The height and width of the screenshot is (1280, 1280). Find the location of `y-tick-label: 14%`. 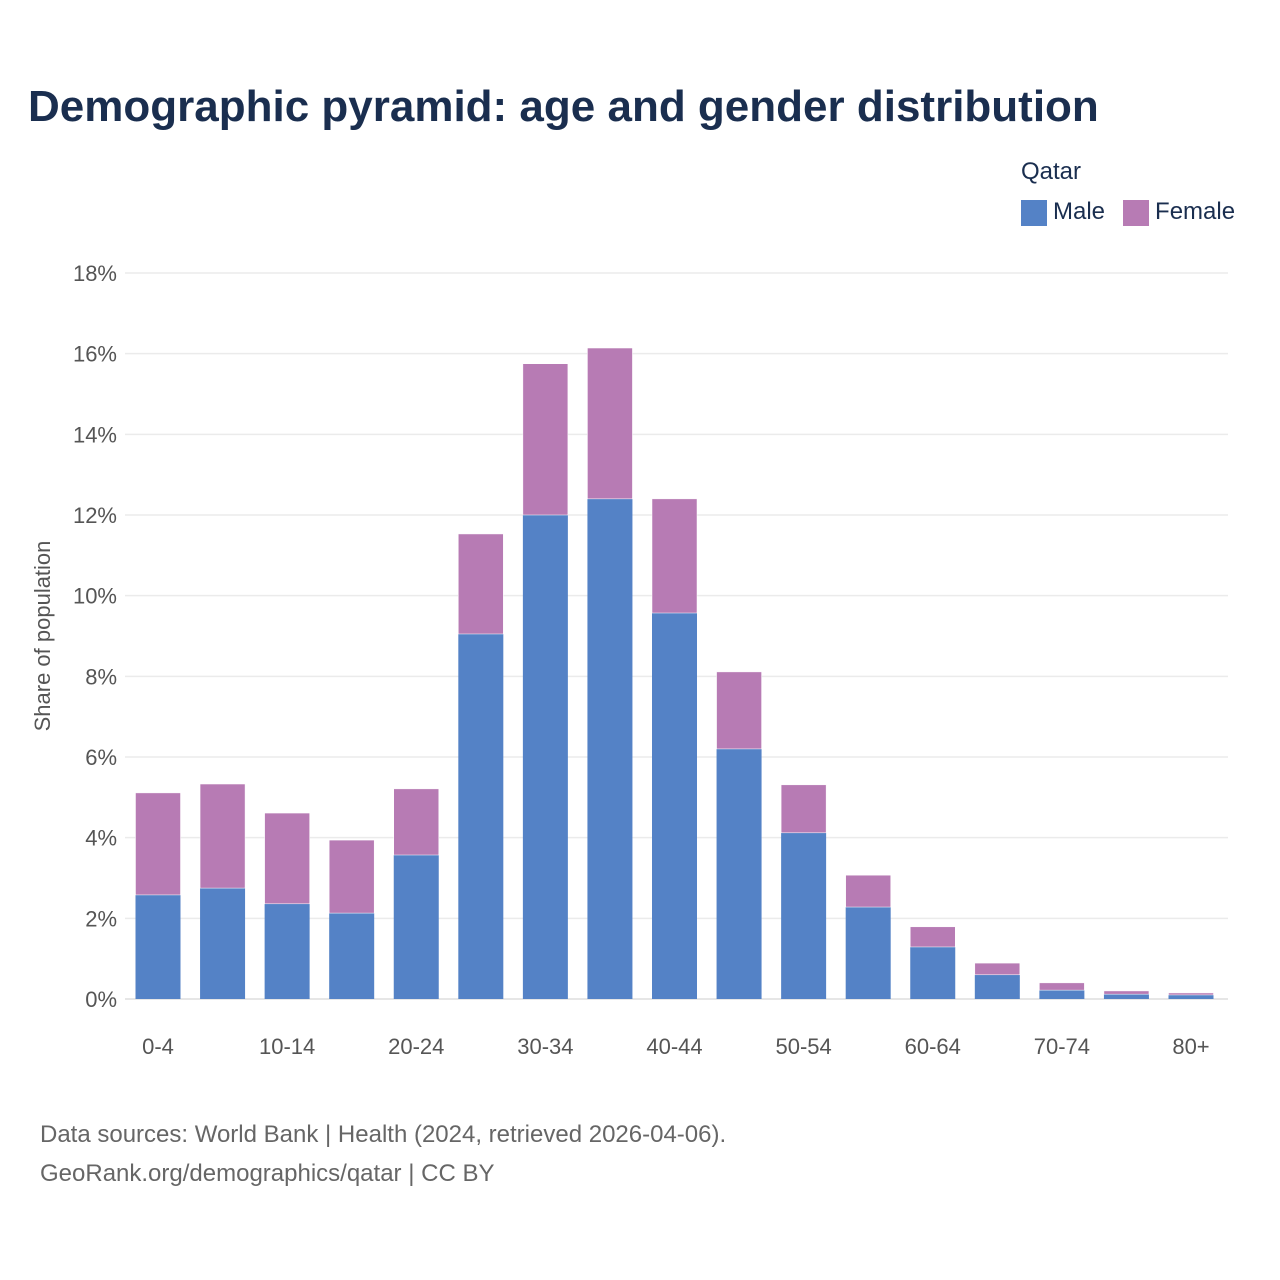

y-tick-label: 14% is located at coordinates (95, 434).